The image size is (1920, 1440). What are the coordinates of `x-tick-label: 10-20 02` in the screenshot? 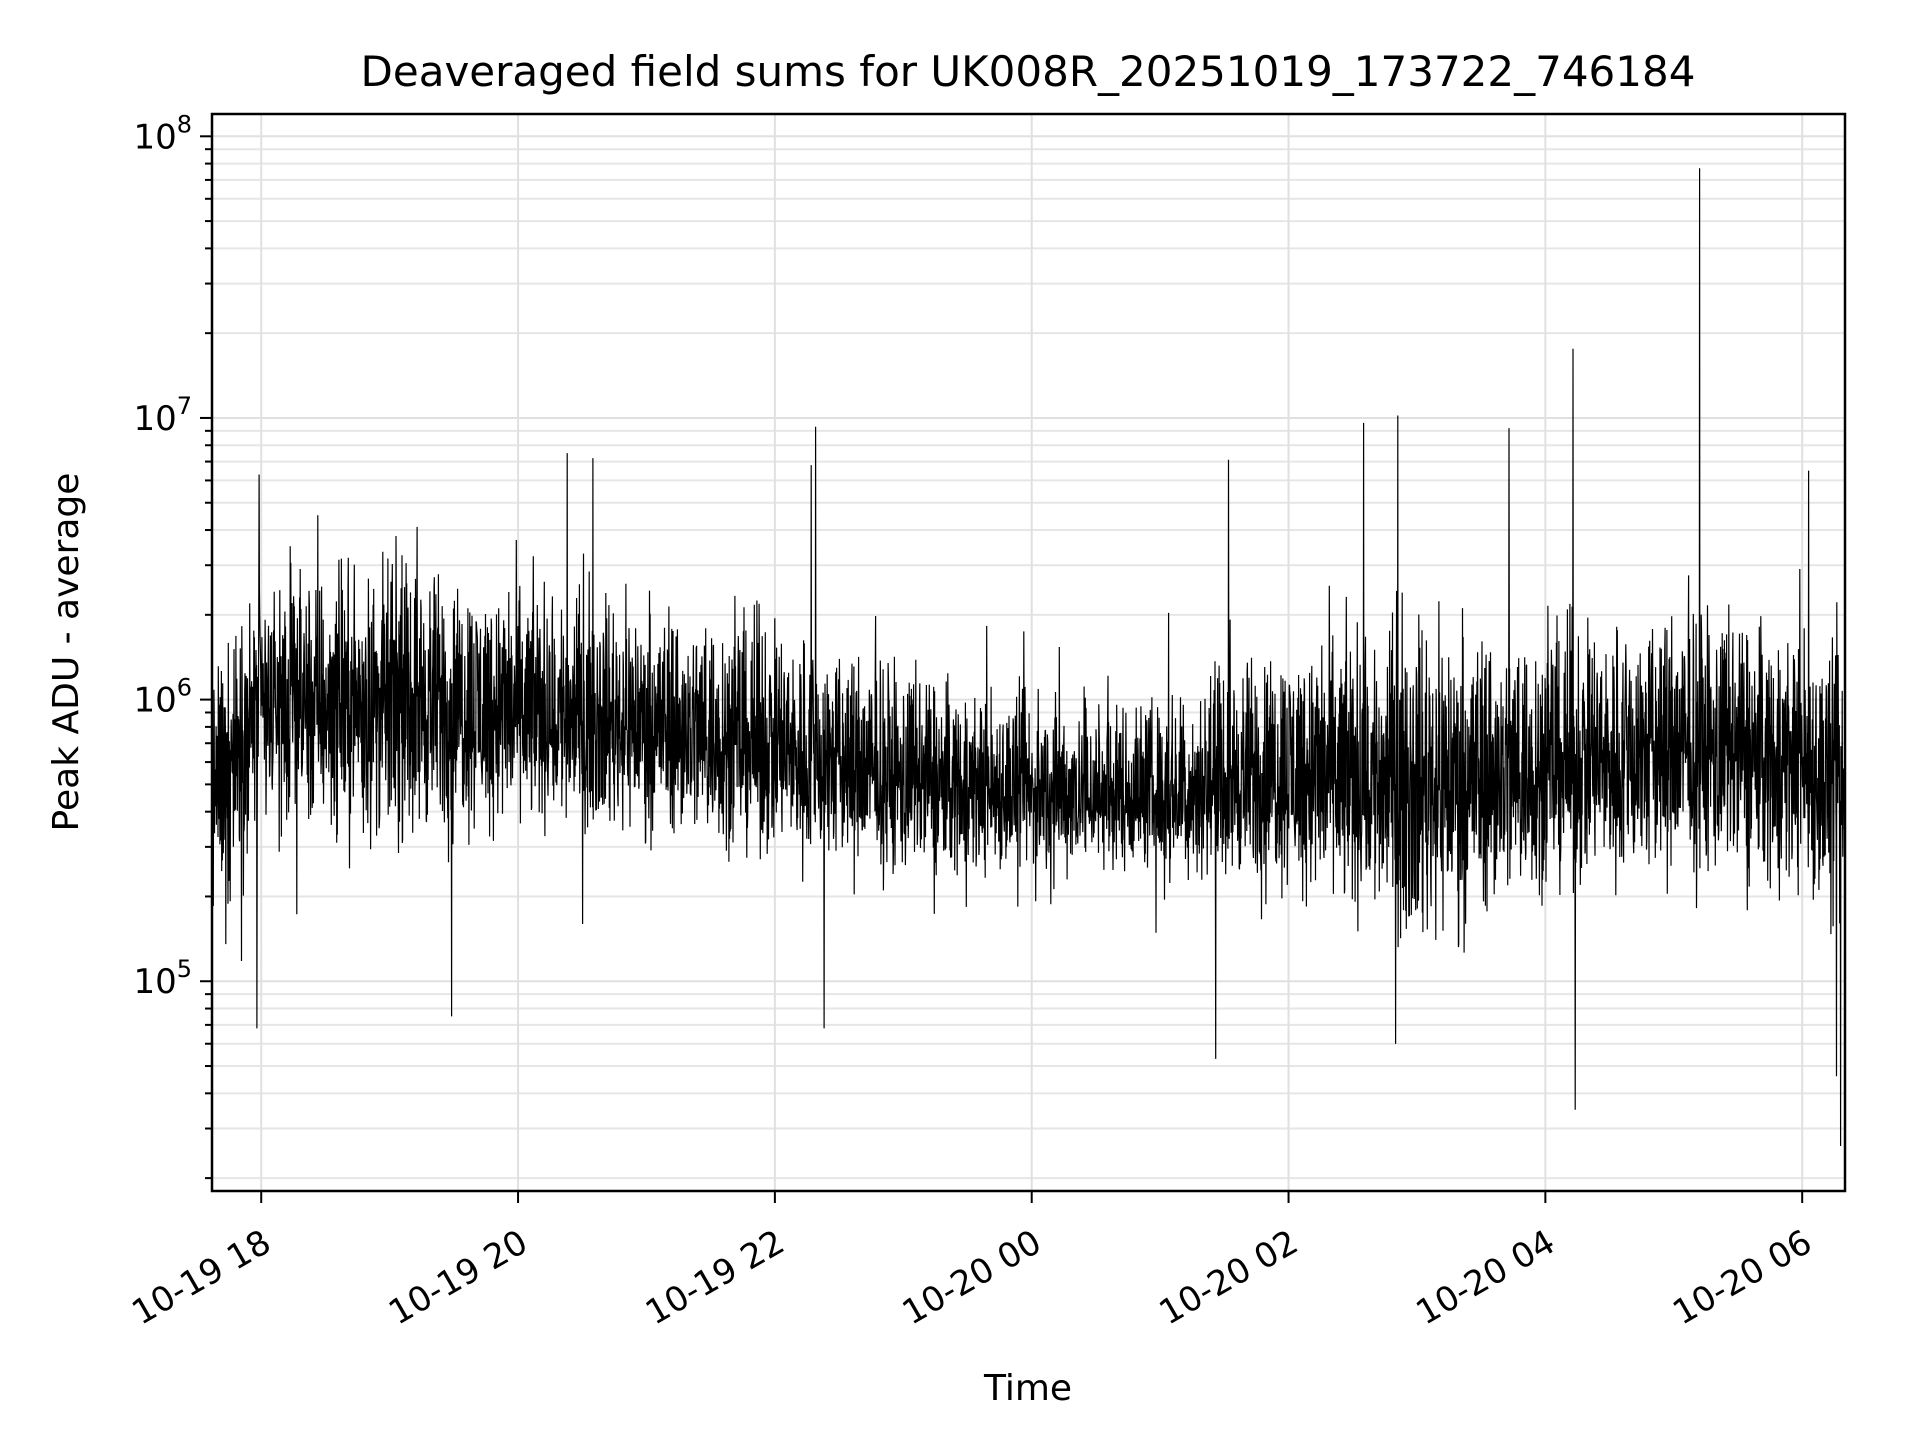 It's located at (1229, 1277).